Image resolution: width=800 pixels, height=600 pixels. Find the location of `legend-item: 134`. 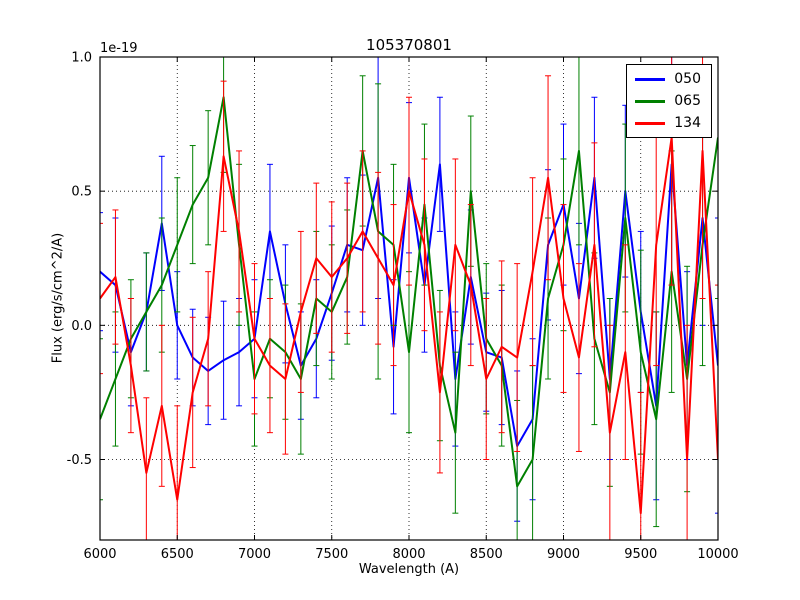

legend-item: 134 is located at coordinates (668, 123).